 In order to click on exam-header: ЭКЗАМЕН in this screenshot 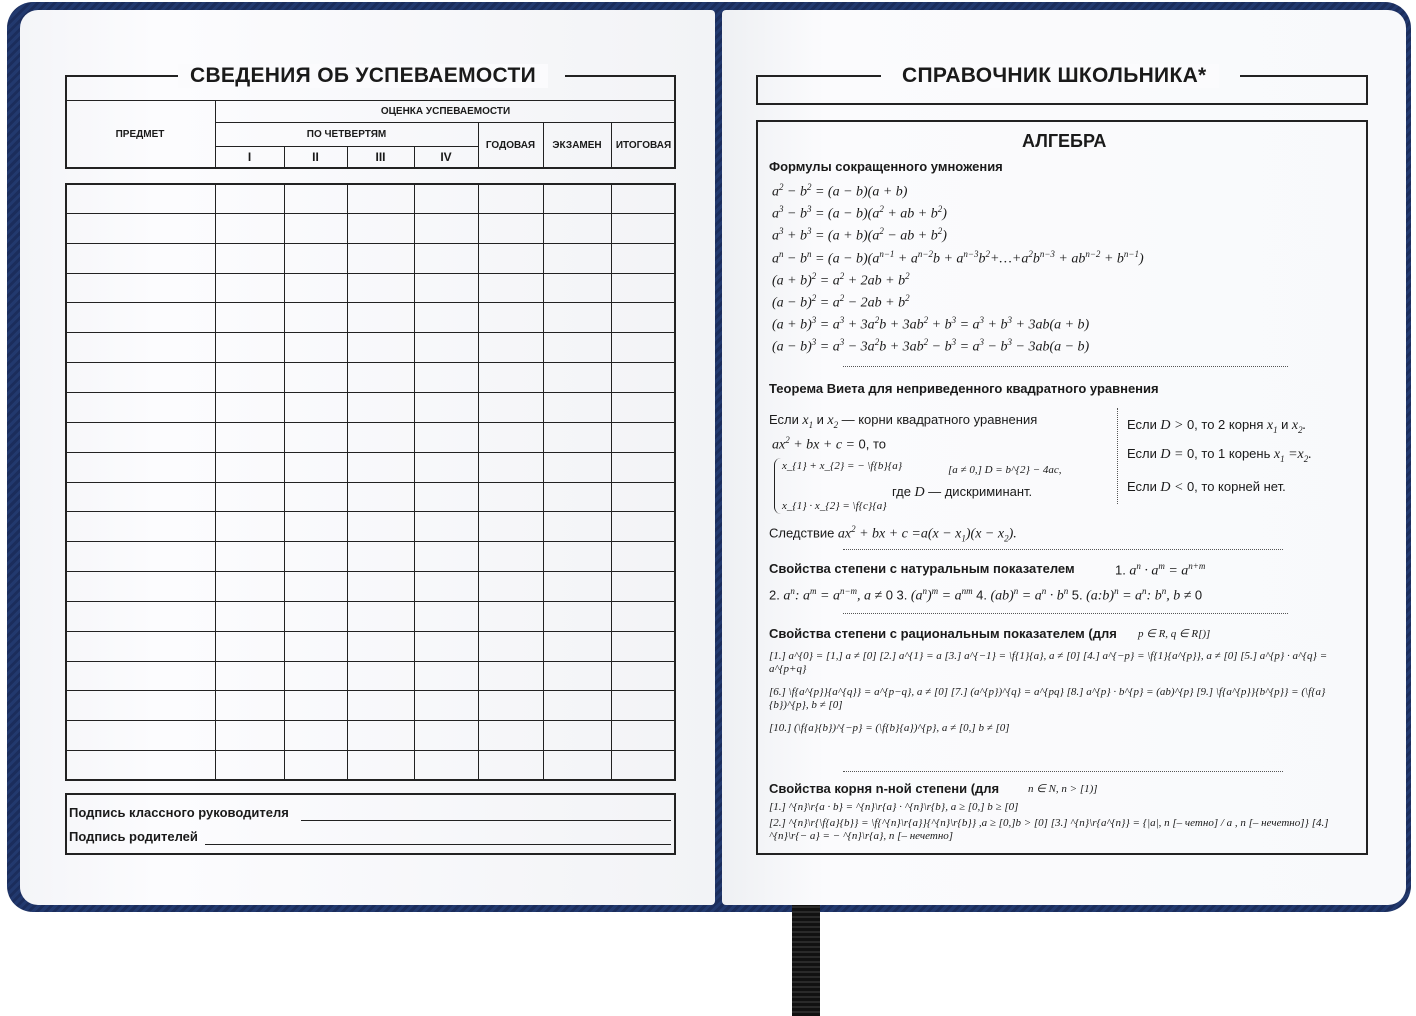, I will do `click(577, 145)`.